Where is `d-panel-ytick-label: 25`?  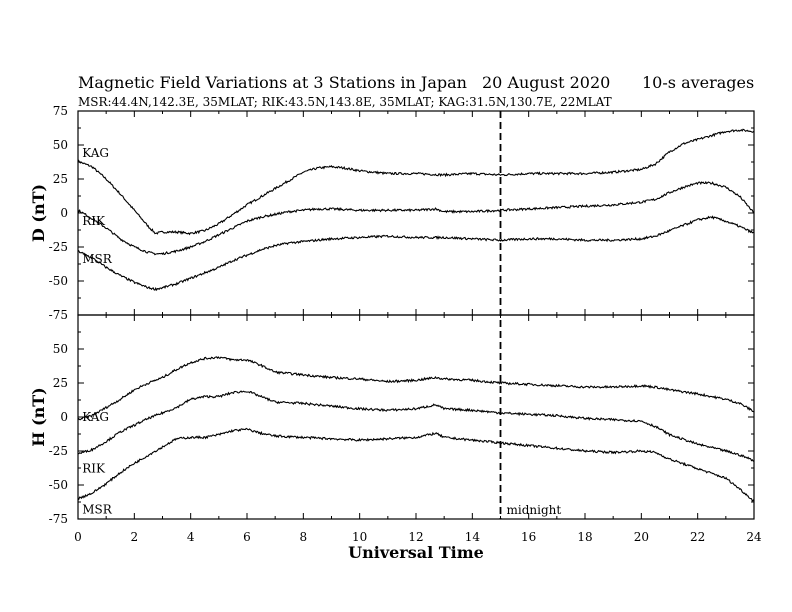 d-panel-ytick-label: 25 is located at coordinates (60, 179).